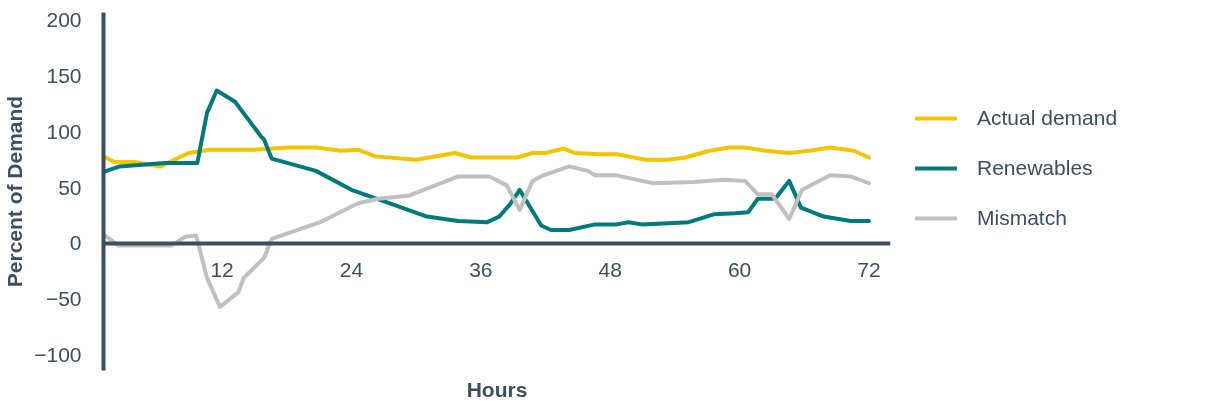  Describe the element at coordinates (487, 157) in the screenshot. I see `line-series` at that location.